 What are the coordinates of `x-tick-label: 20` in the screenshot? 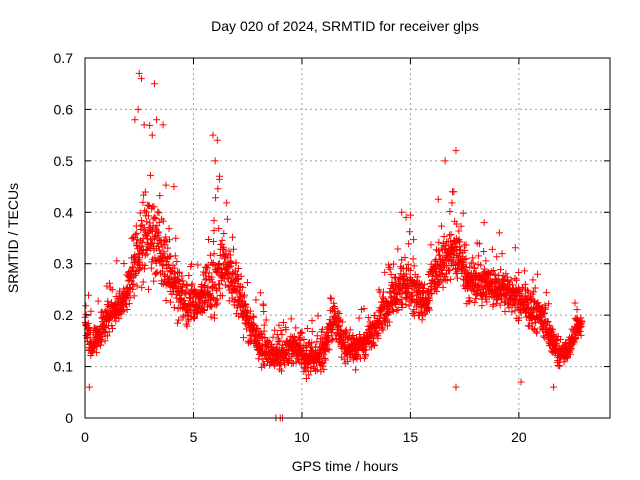 It's located at (519, 437).